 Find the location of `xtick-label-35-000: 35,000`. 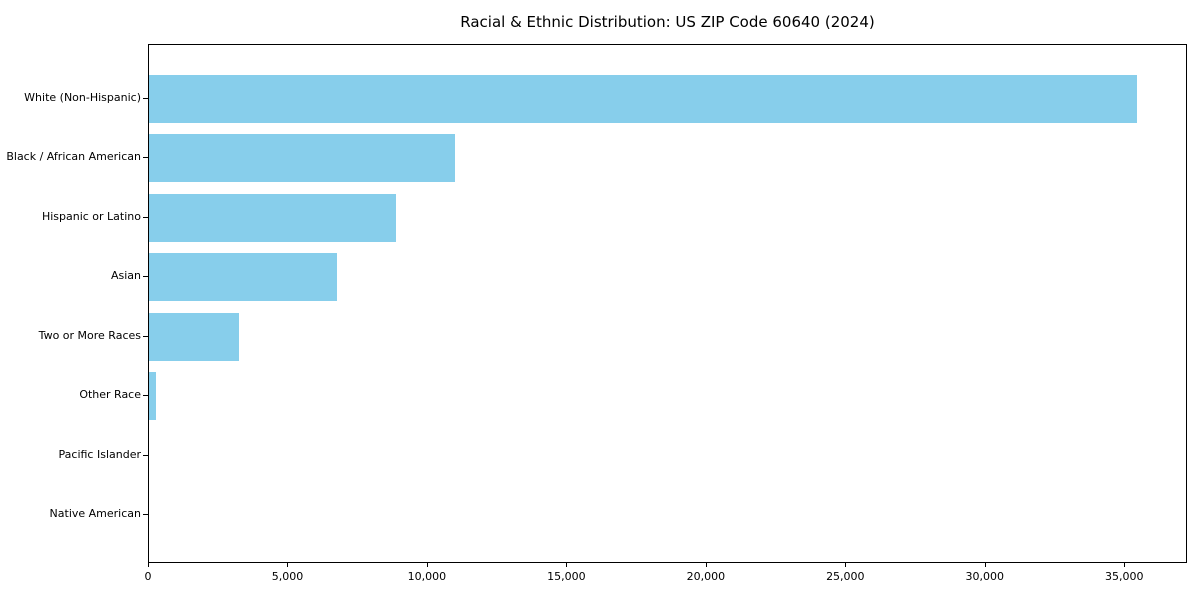

xtick-label-35-000: 35,000 is located at coordinates (1124, 576).